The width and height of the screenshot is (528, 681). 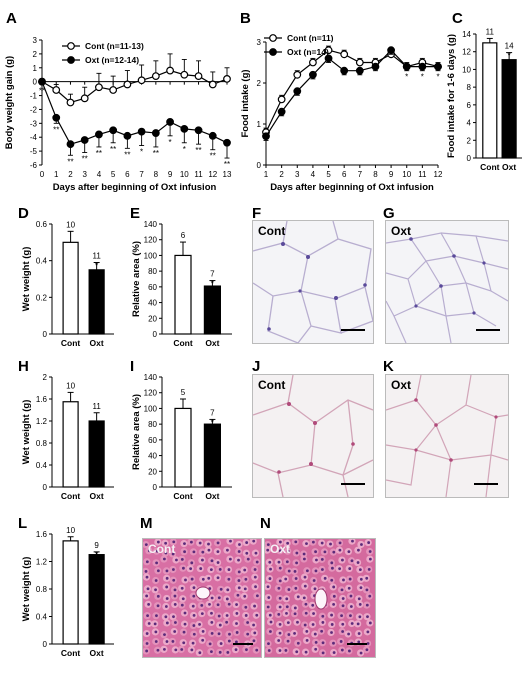 What do you see at coordinates (466, 69) in the screenshot?
I see `y-tick-label: 10` at bounding box center [466, 69].